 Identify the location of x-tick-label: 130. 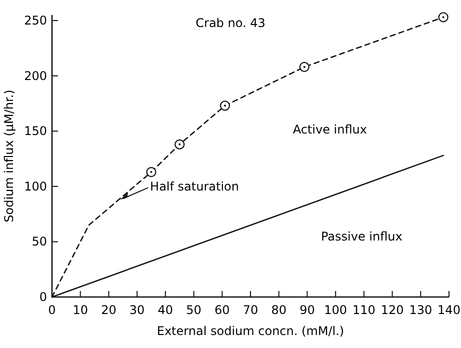
(420, 310).